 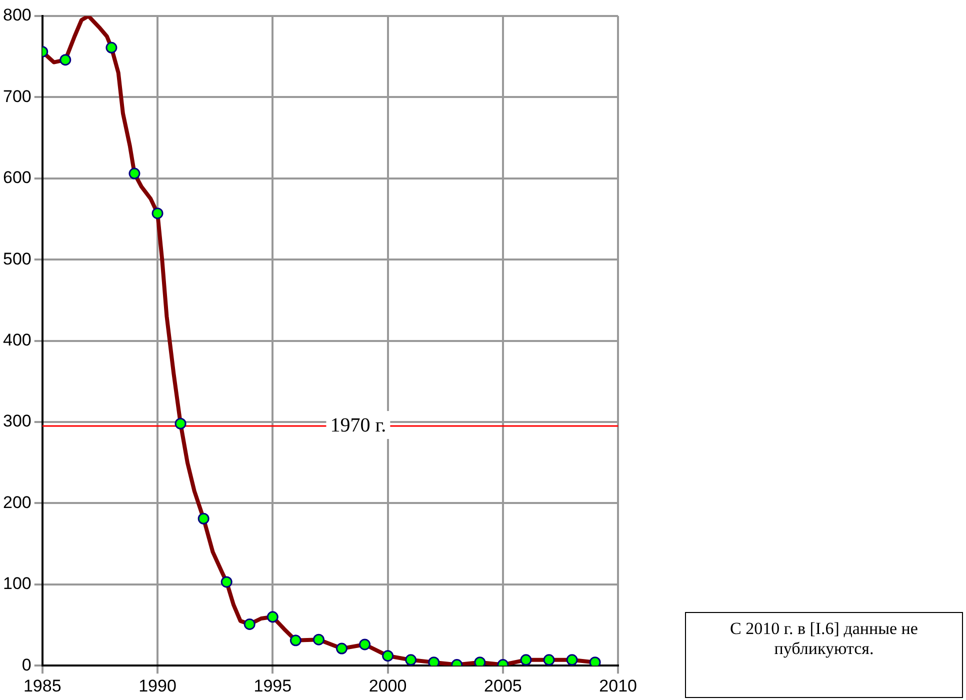 What do you see at coordinates (157, 686) in the screenshot?
I see `x-tick-label: 1990` at bounding box center [157, 686].